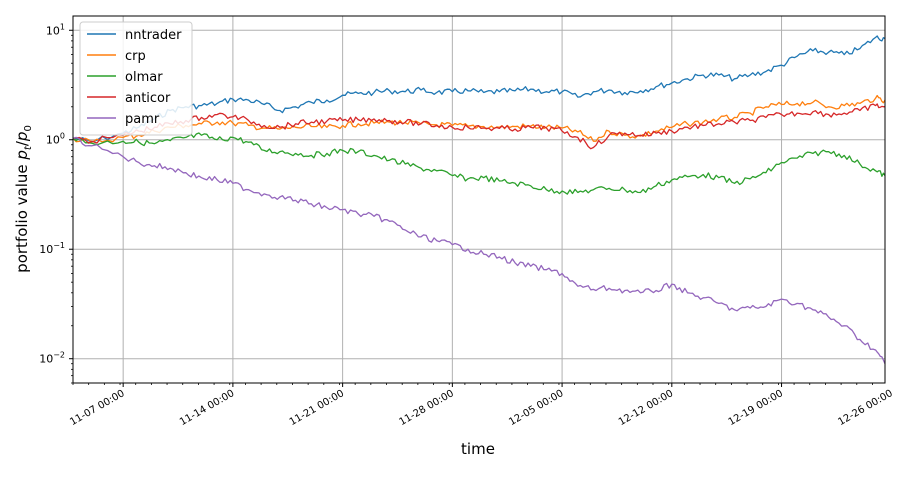 Image resolution: width=900 pixels, height=484 pixels. What do you see at coordinates (55, 139) in the screenshot?
I see `y-tick-label: 10⁰` at bounding box center [55, 139].